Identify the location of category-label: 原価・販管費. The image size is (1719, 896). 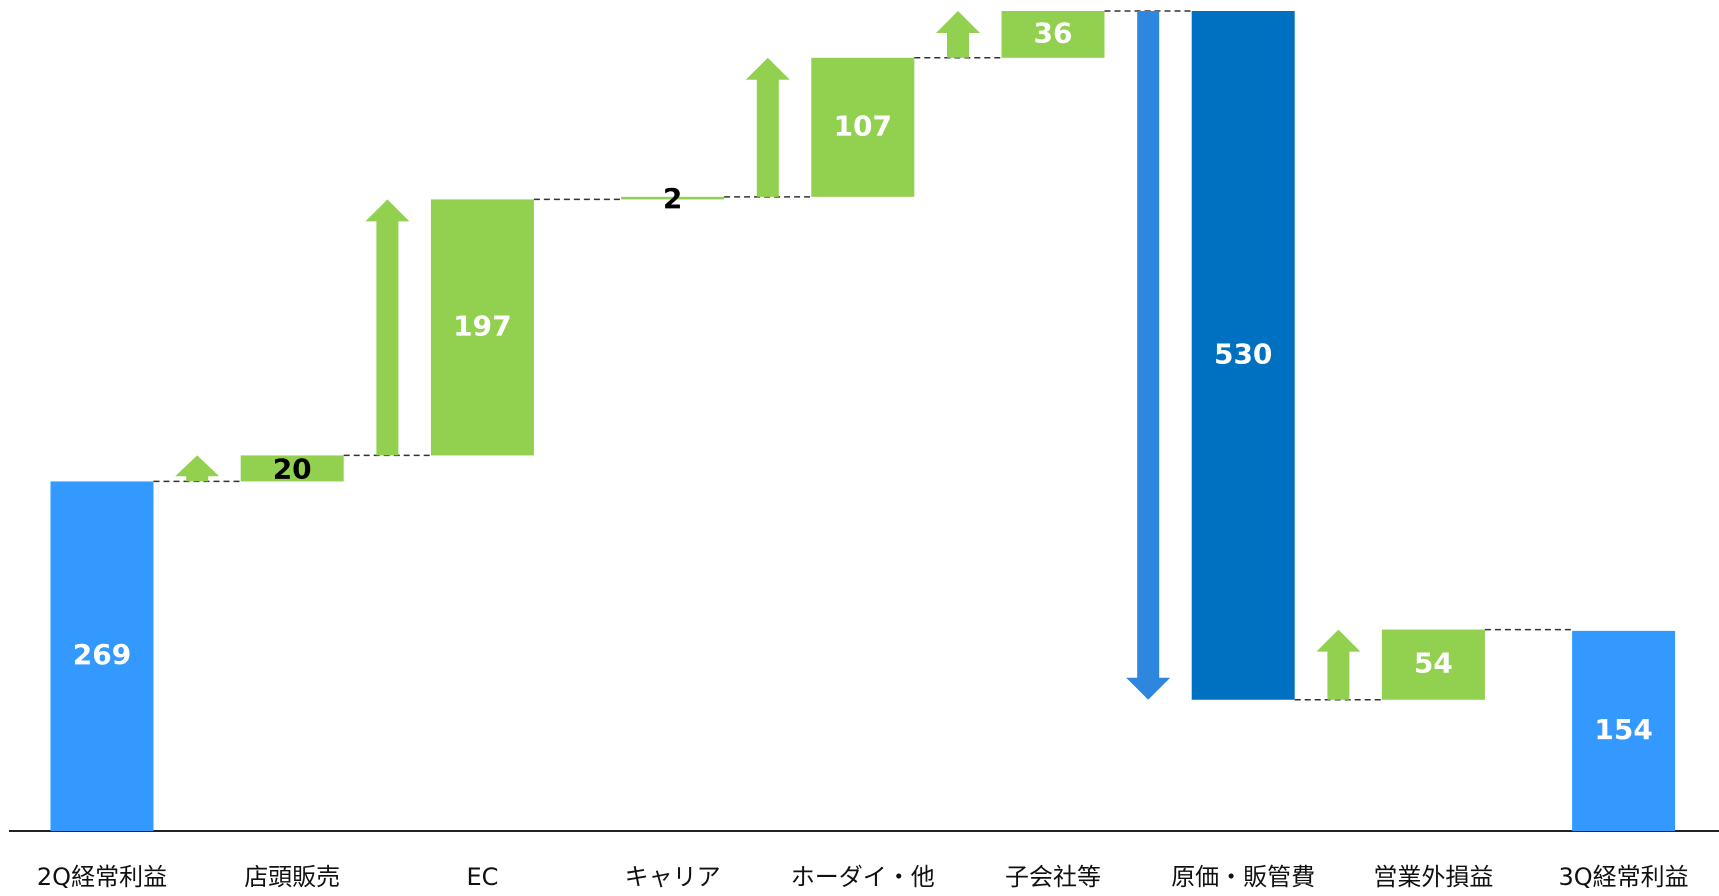
(1243, 877).